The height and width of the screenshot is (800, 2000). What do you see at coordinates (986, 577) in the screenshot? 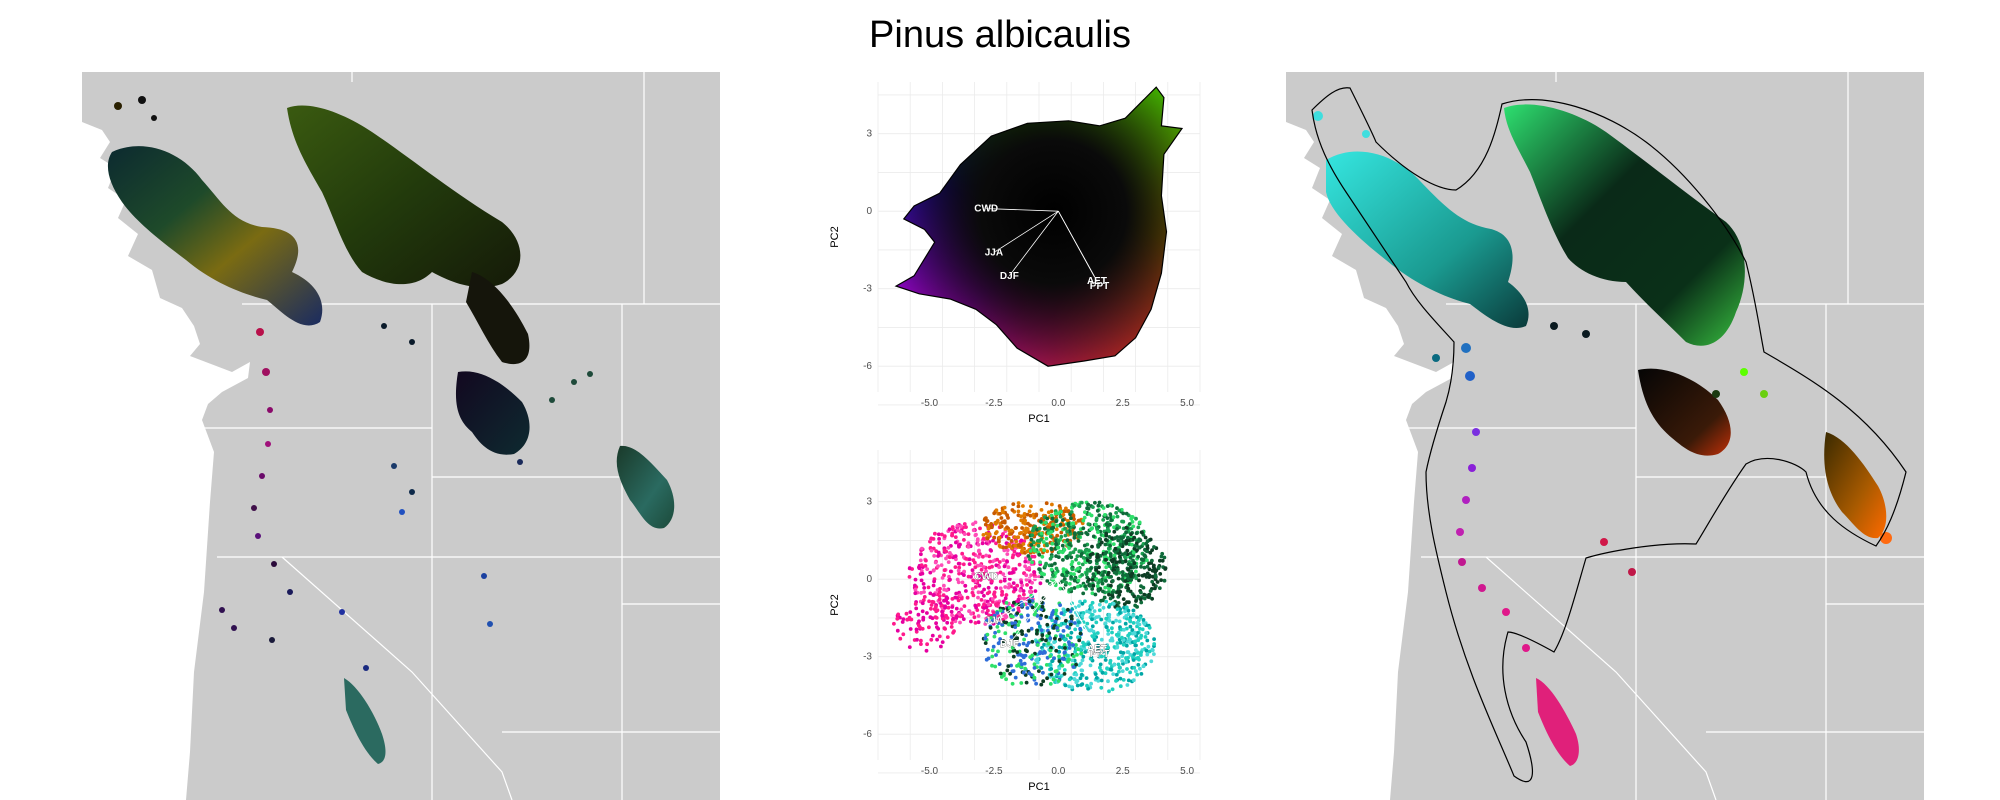
I see `pca-bottom-loading-label-cwd: CWD` at bounding box center [986, 577].